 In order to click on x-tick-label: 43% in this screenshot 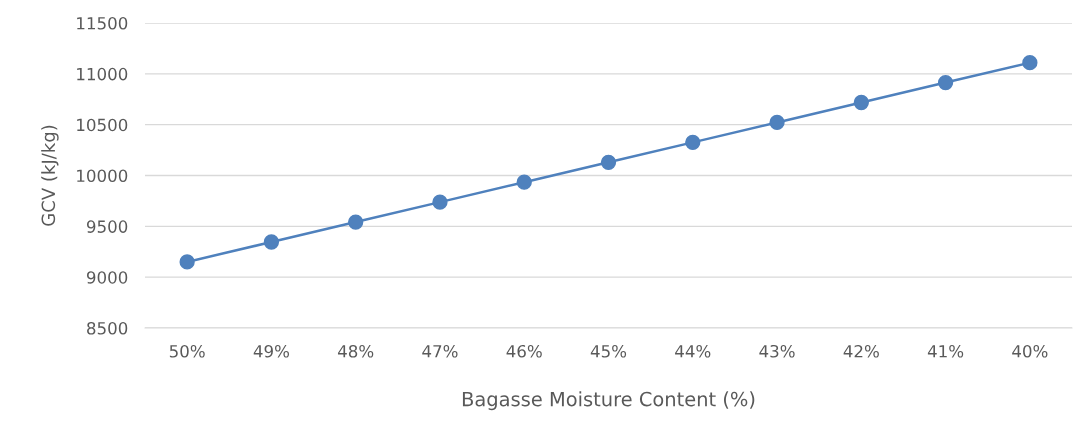, I will do `click(777, 351)`.